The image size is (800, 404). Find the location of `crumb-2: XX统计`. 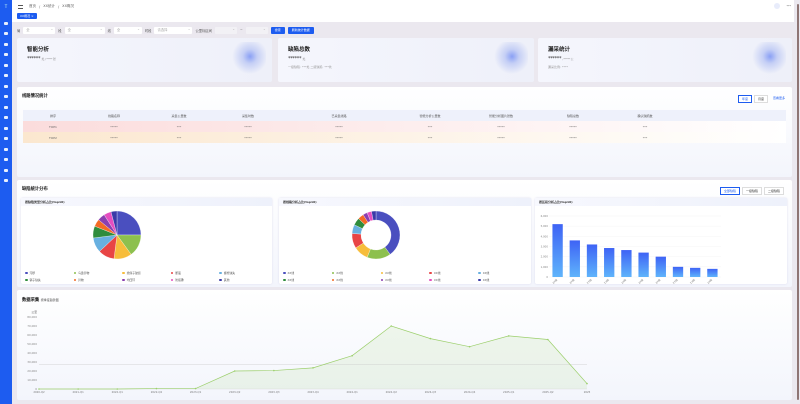

crumb-2: XX统计 is located at coordinates (49, 6).